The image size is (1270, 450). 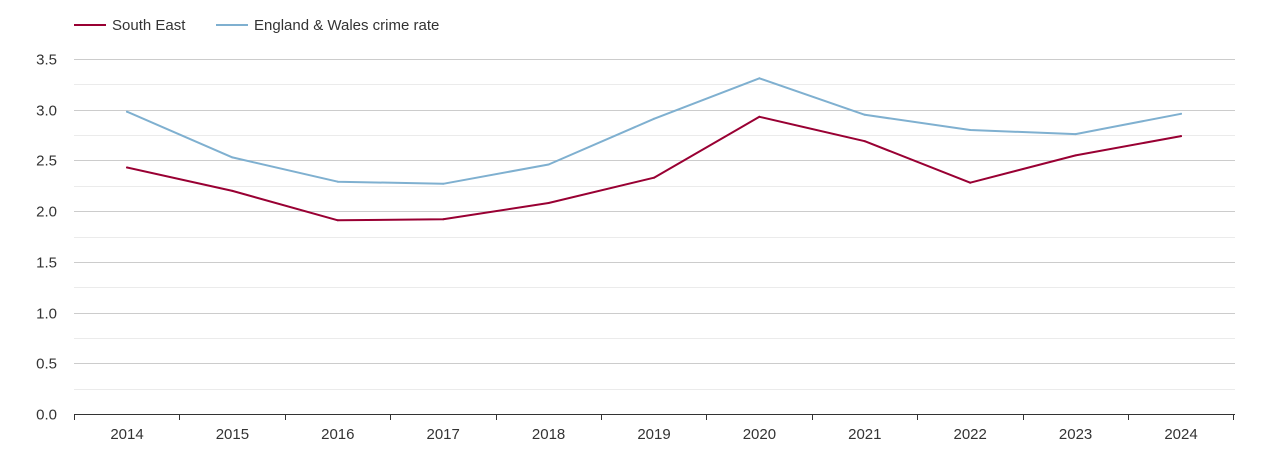 What do you see at coordinates (1180, 434) in the screenshot?
I see `x-tick-label: 2024` at bounding box center [1180, 434].